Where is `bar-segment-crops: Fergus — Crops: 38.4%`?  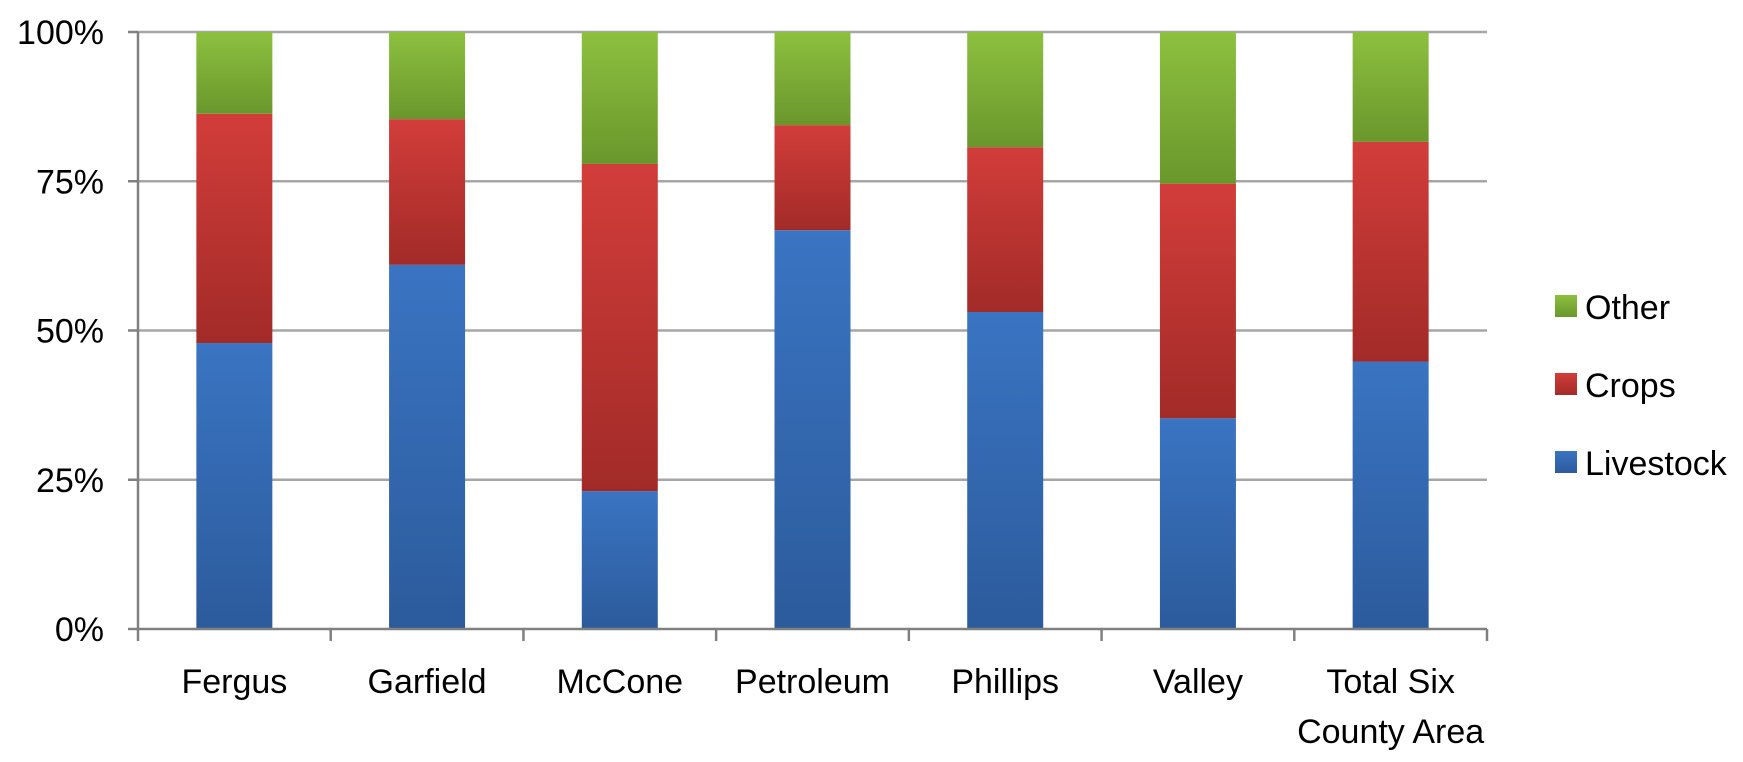 bar-segment-crops: Fergus — Crops: 38.4% is located at coordinates (234, 228).